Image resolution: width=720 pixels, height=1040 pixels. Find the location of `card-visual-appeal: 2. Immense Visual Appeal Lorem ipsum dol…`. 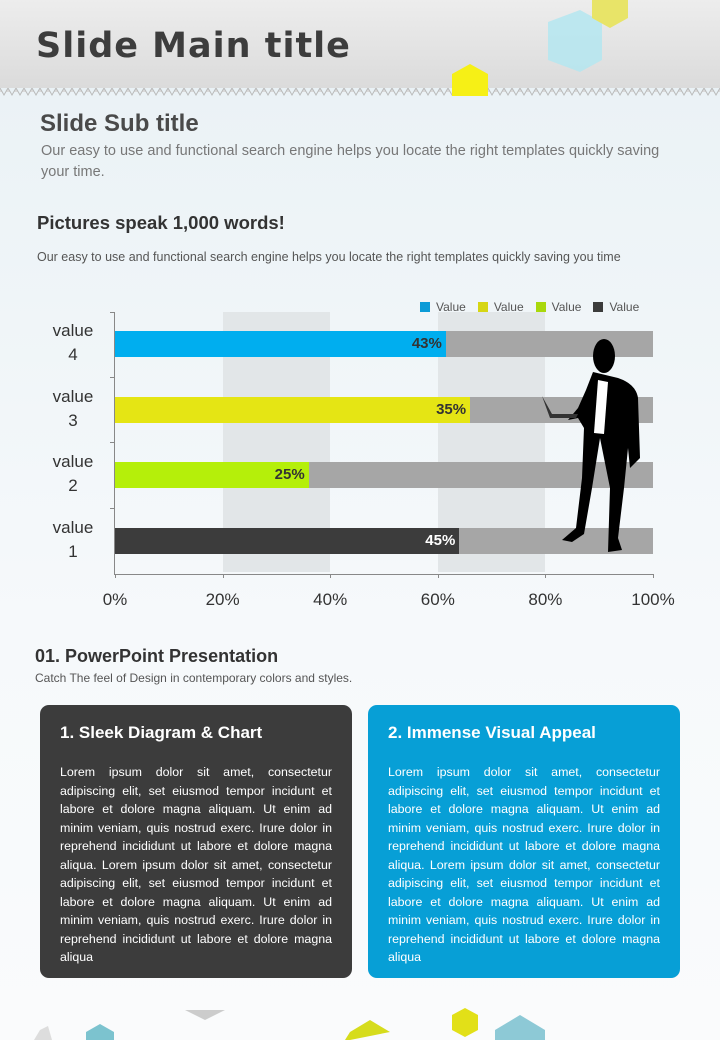

card-visual-appeal: 2. Immense Visual Appeal Lorem ipsum dol… is located at coordinates (524, 841).